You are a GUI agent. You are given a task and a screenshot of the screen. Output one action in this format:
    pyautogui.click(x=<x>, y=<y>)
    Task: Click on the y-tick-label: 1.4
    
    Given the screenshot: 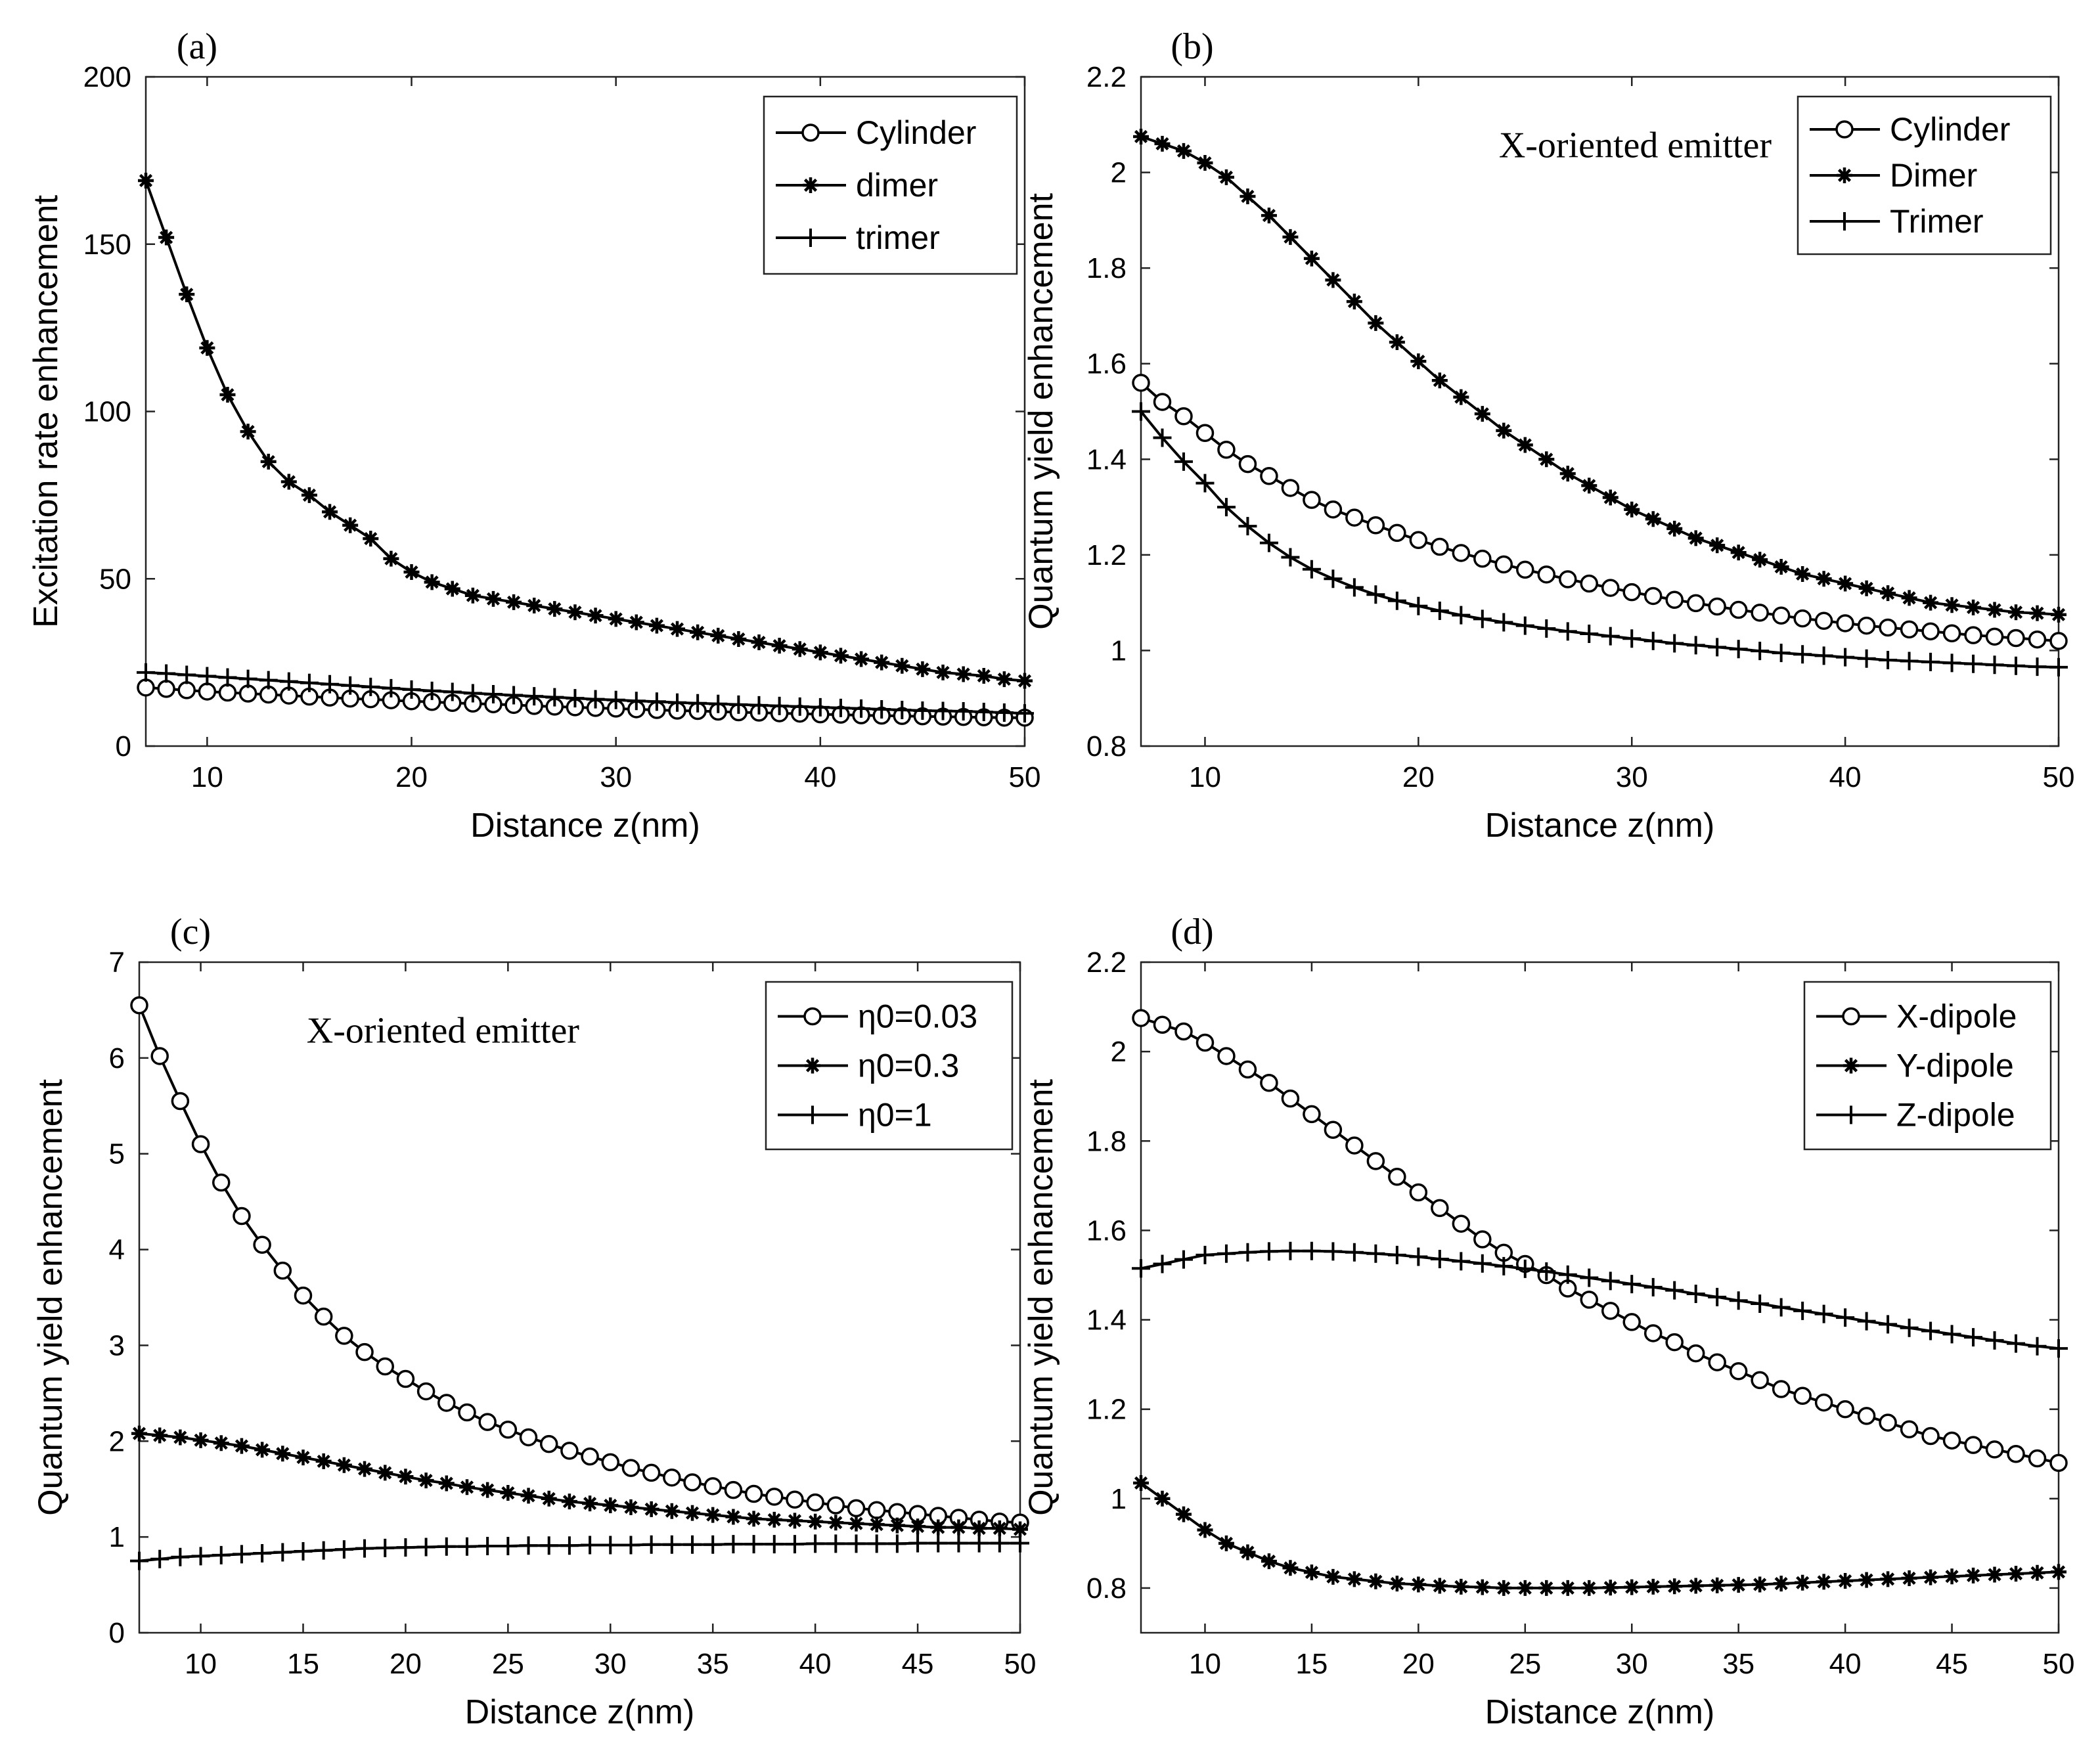 What is the action you would take?
    pyautogui.click(x=1106, y=459)
    